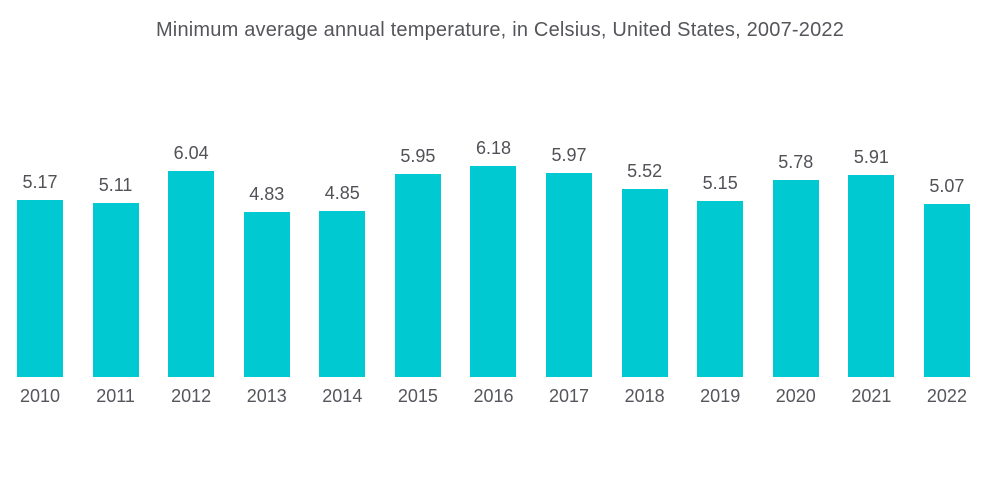 This screenshot has width=1000, height=504. I want to click on bar-value-label: 5.97, so click(569, 155).